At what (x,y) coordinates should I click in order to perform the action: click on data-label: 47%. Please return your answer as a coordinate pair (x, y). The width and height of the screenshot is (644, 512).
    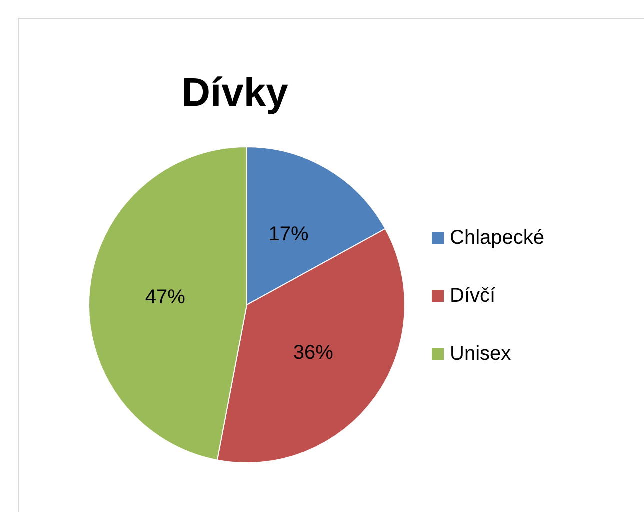
    Looking at the image, I should click on (165, 297).